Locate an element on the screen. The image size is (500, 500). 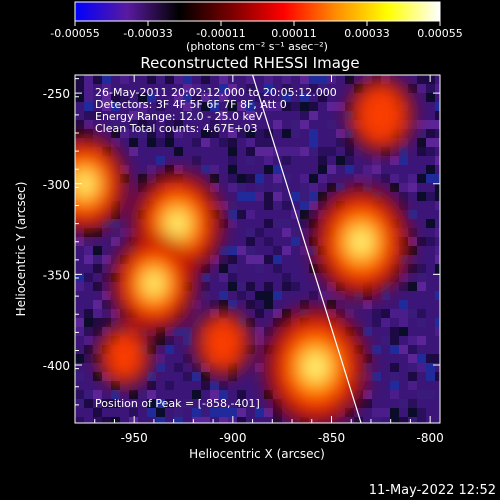
source-peak is located at coordinates (316, 367).